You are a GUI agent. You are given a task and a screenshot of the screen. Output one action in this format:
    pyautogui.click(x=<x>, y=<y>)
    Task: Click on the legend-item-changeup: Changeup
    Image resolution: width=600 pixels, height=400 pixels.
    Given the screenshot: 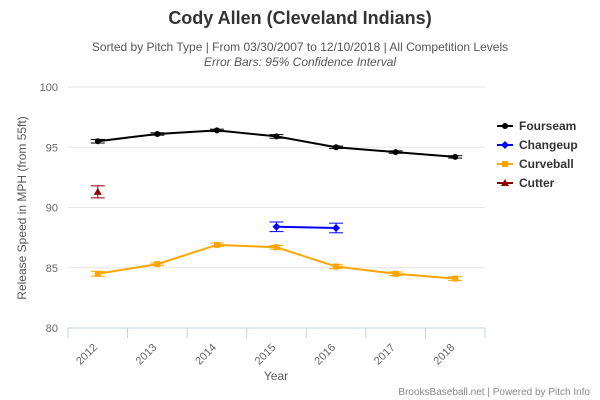 What is the action you would take?
    pyautogui.click(x=537, y=145)
    